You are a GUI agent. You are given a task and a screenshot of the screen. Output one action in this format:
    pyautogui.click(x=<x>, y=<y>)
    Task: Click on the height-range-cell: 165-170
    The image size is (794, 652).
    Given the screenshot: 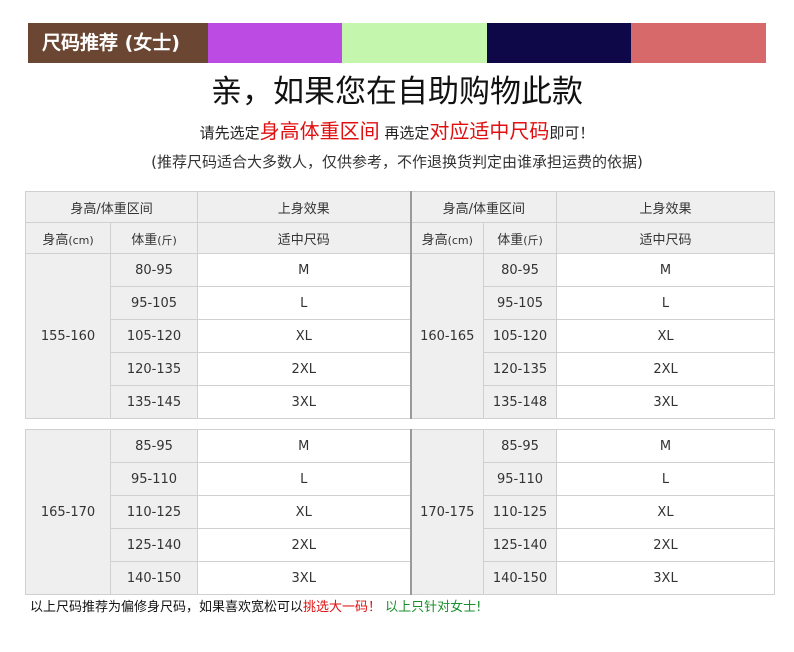 What is the action you would take?
    pyautogui.click(x=68, y=512)
    